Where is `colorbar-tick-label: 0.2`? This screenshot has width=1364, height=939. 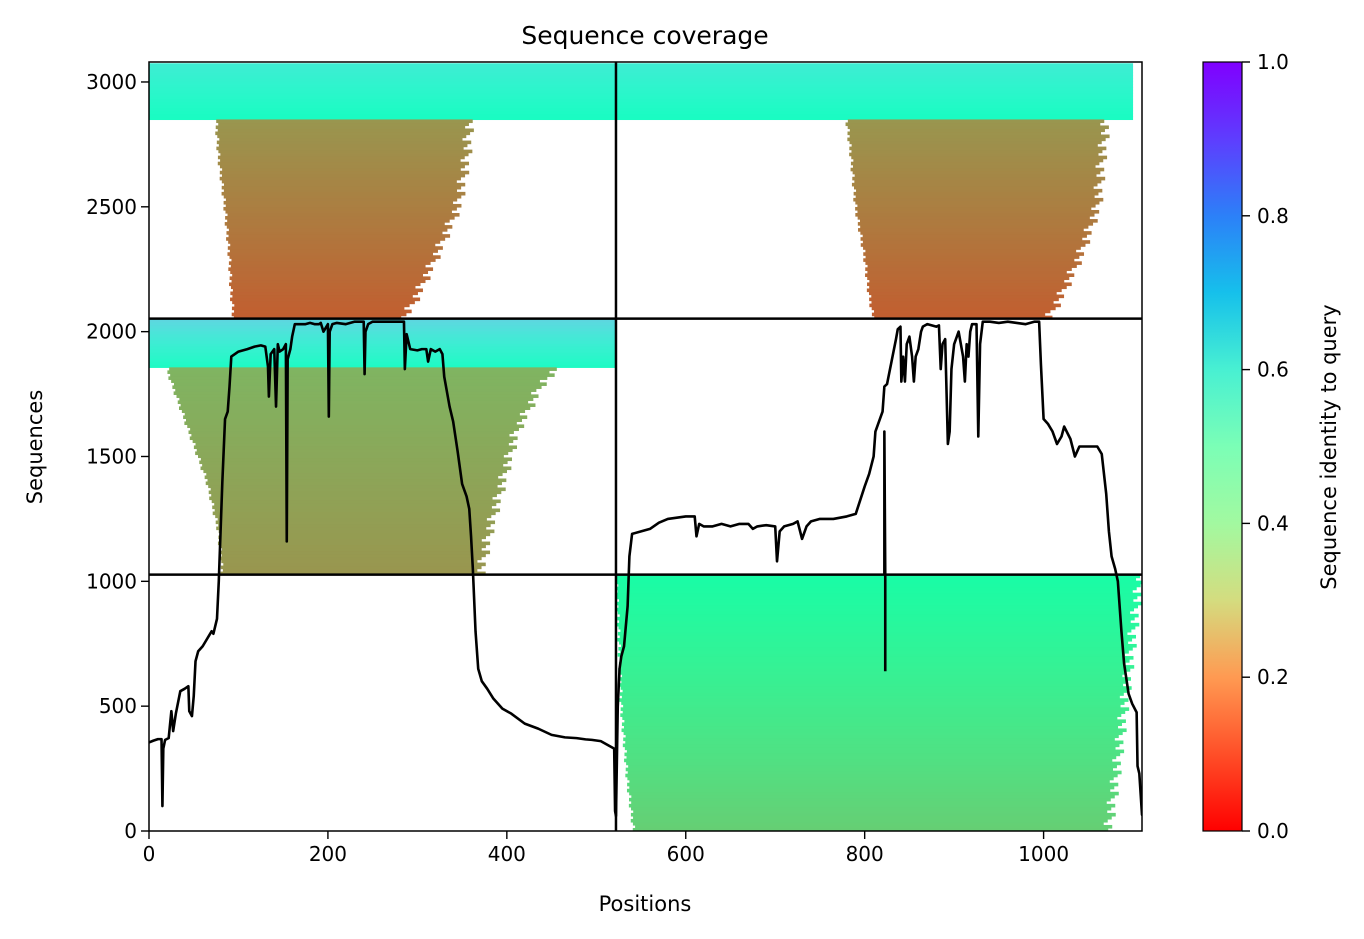
colorbar-tick-label: 0.2 is located at coordinates (1273, 677).